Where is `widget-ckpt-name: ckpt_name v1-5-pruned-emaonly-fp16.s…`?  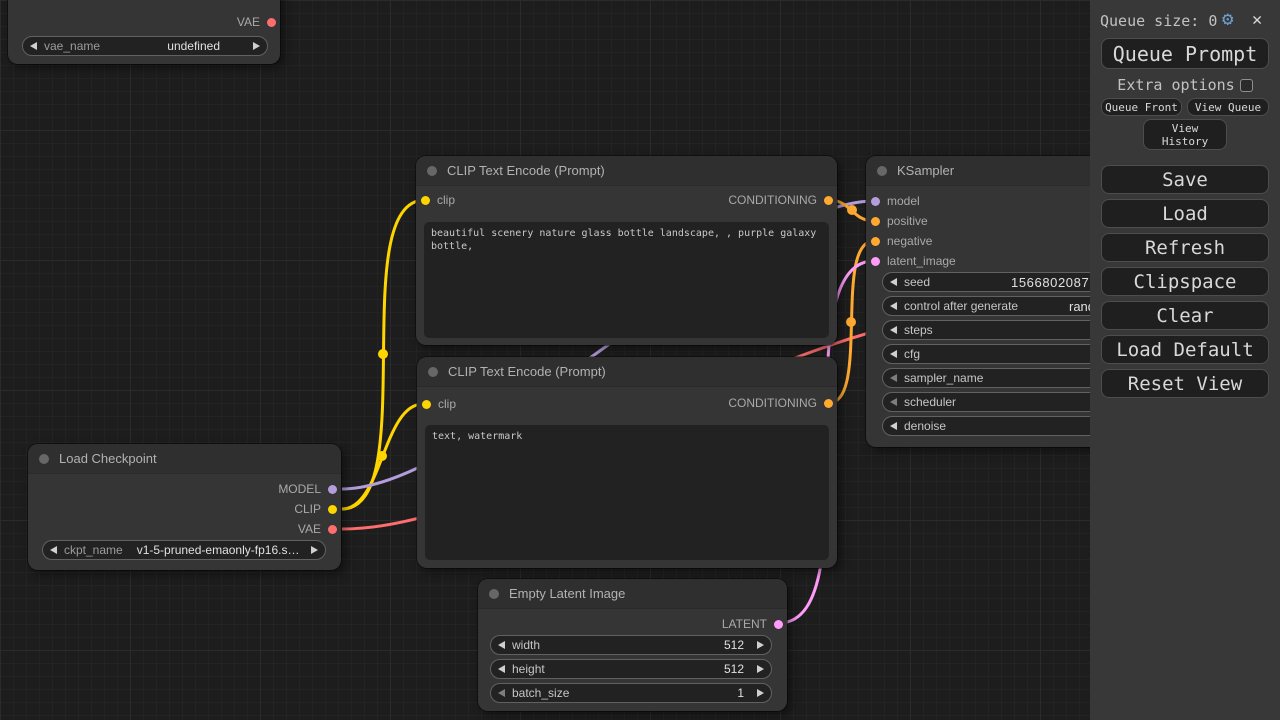 widget-ckpt-name: ckpt_name v1-5-pruned-emaonly-fp16.s… is located at coordinates (184, 550).